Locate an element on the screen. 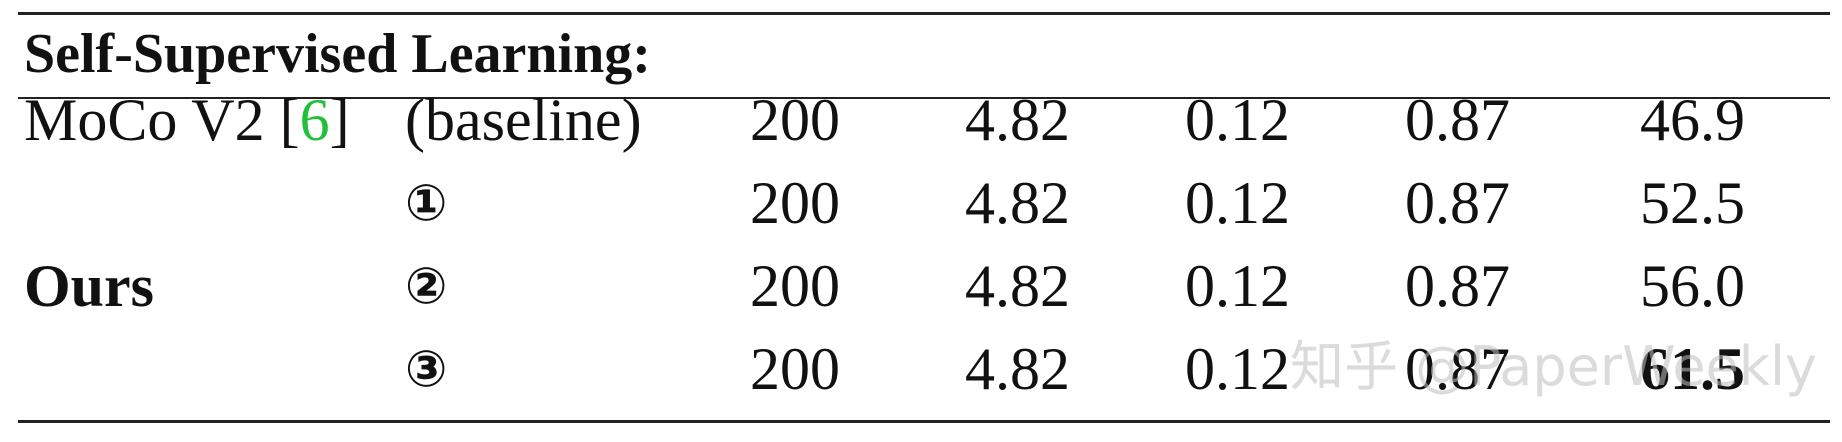  variant-marker: ② is located at coordinates (426, 286).